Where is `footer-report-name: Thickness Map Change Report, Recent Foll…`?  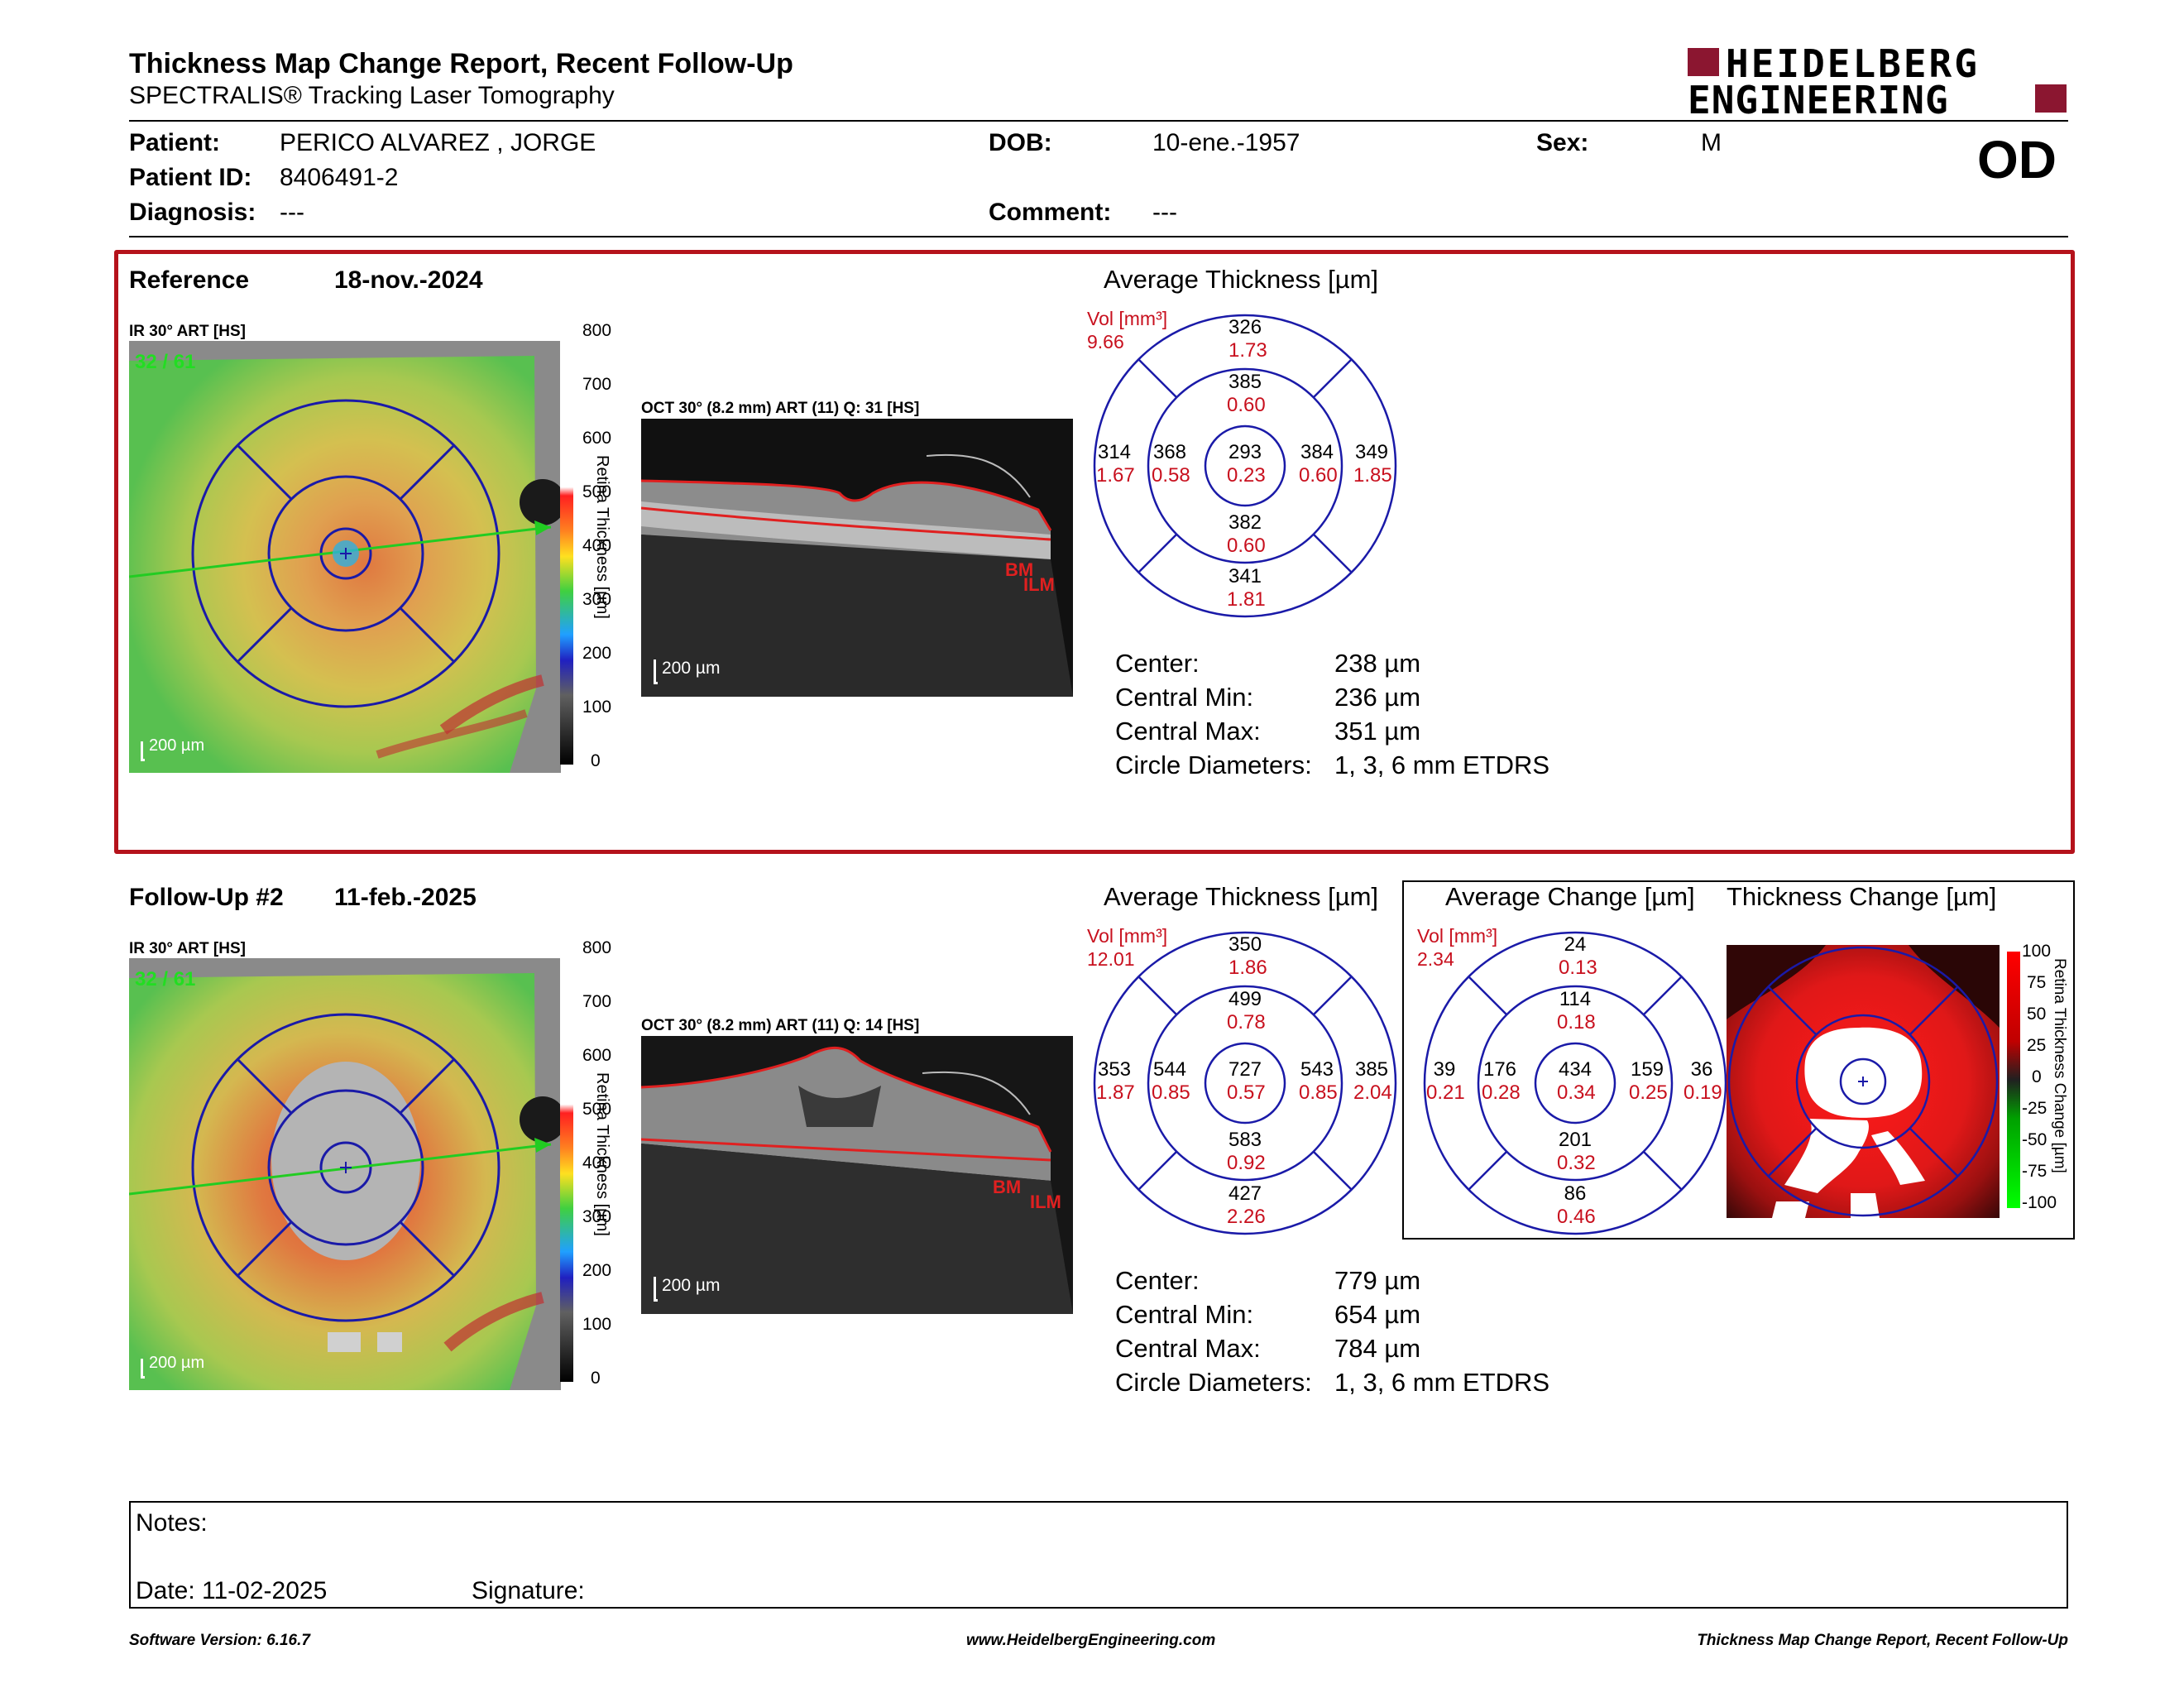 footer-report-name: Thickness Map Change Report, Recent Foll… is located at coordinates (1882, 1640).